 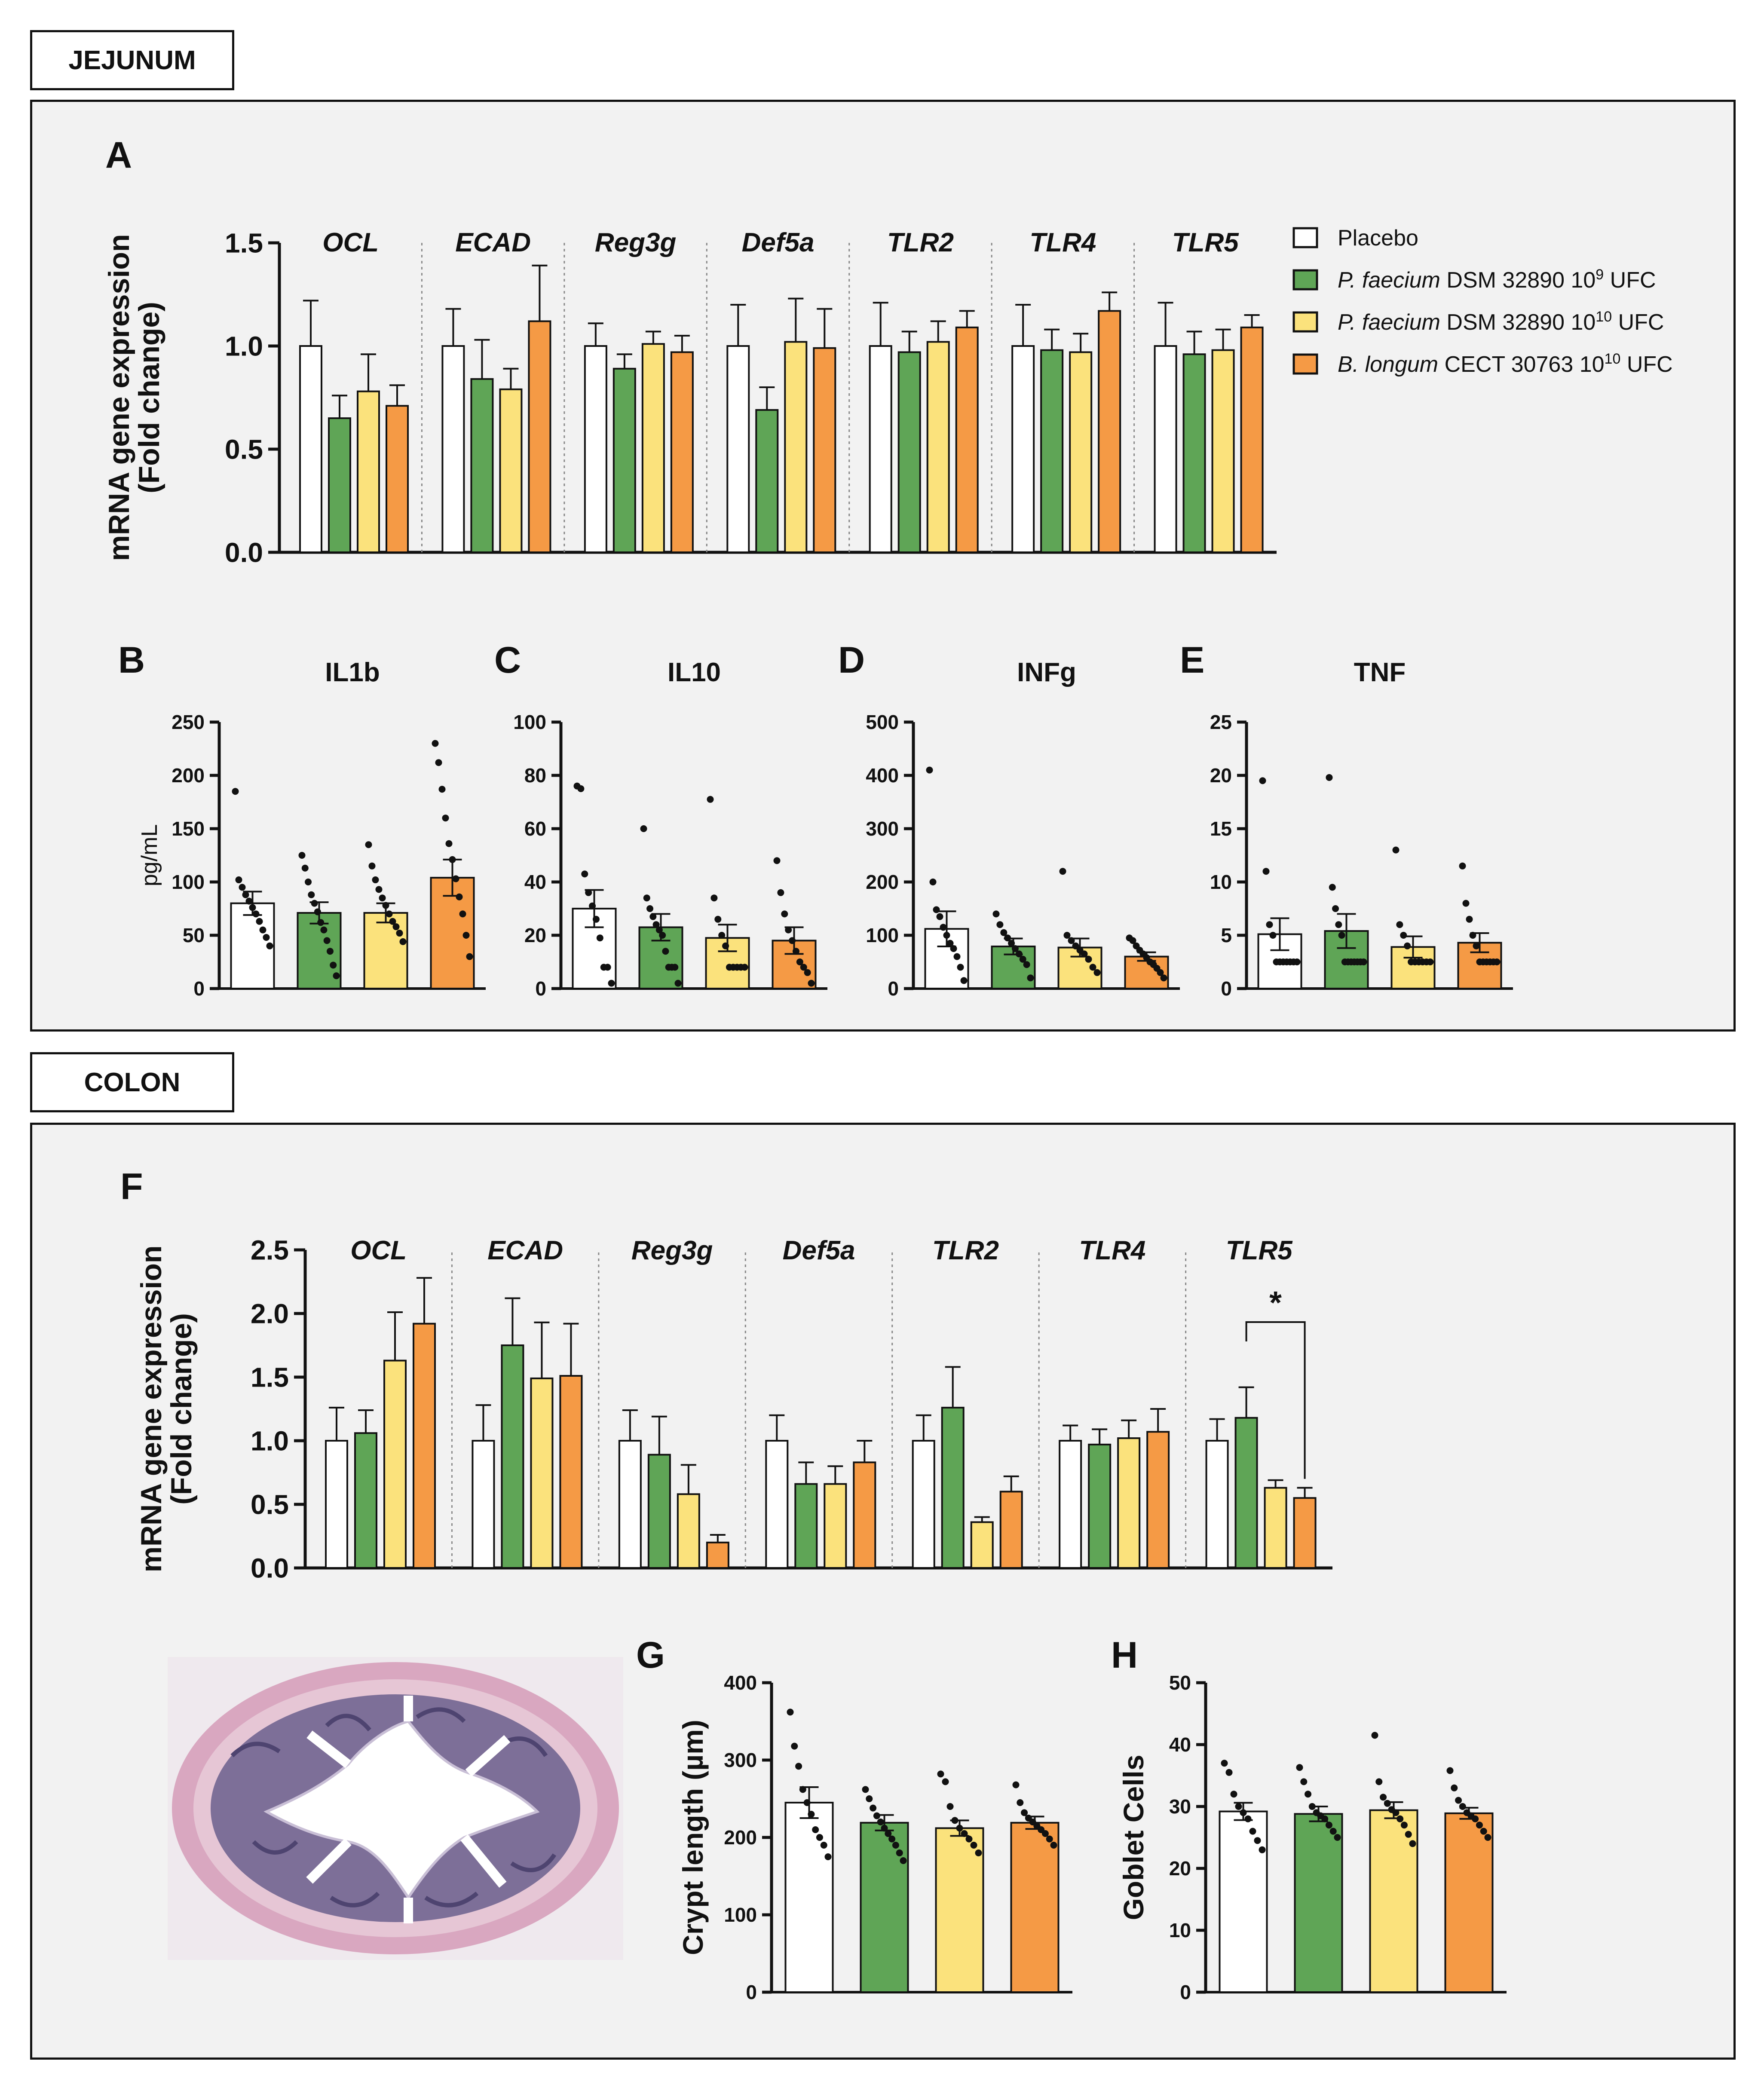 What do you see at coordinates (525, 1250) in the screenshot?
I see `category-label: ECAD` at bounding box center [525, 1250].